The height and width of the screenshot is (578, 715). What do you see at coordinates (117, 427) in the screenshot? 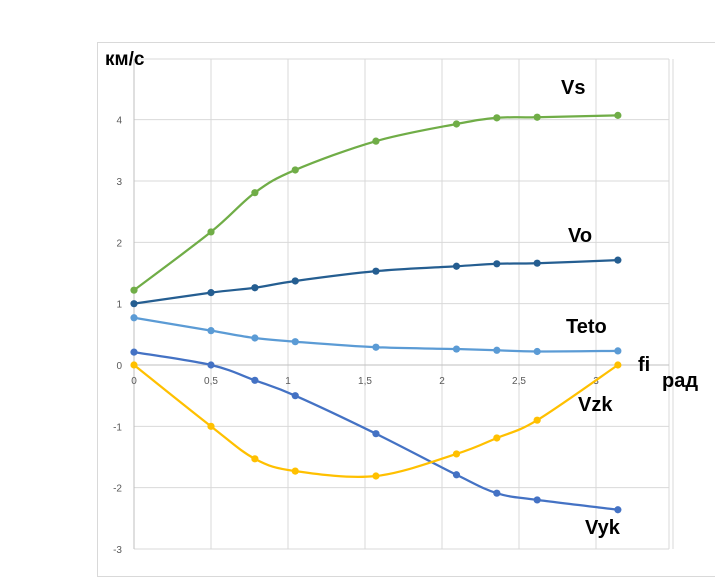
I see `svg-text: -1` at bounding box center [117, 427].